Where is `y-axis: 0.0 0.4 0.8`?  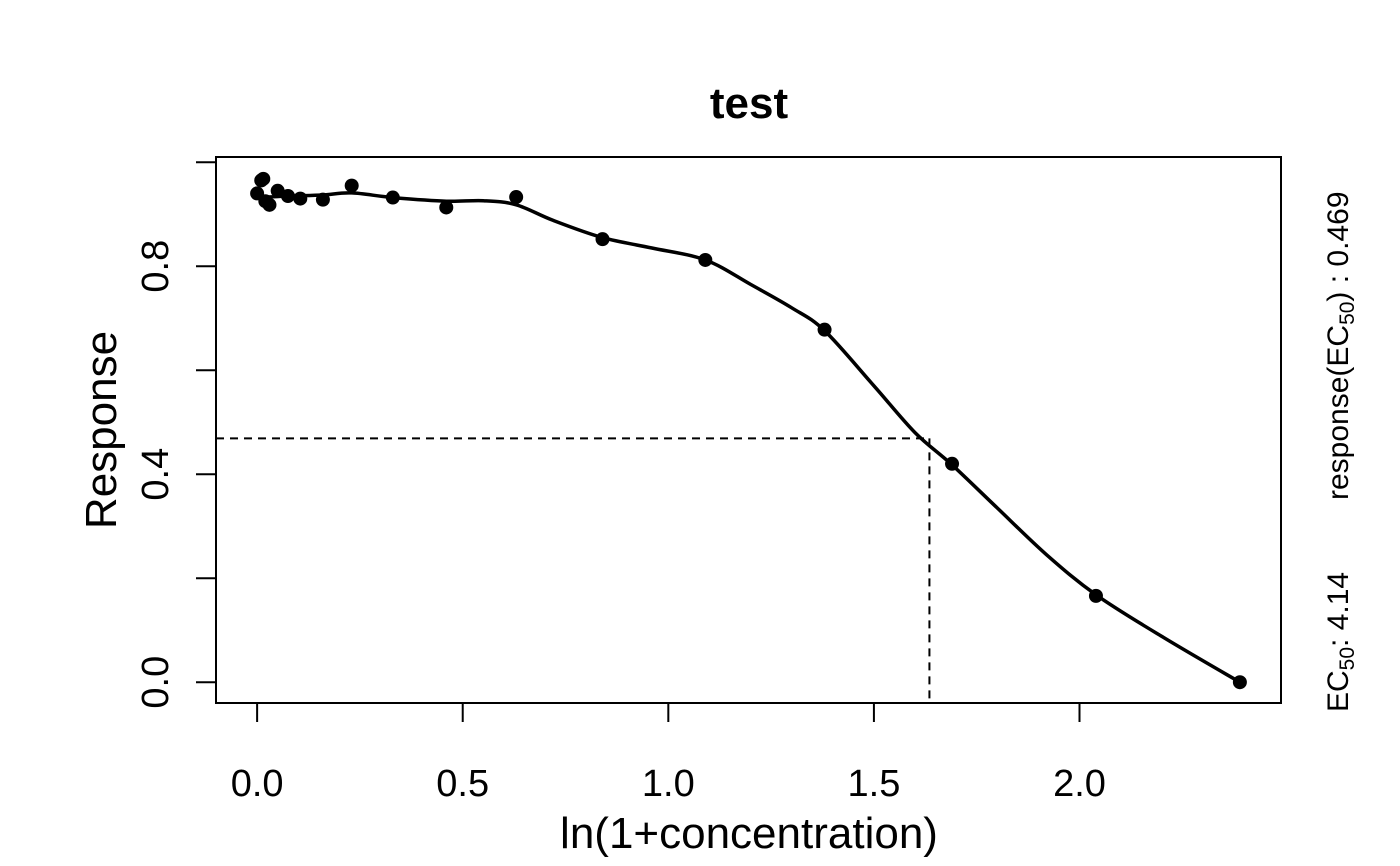 y-axis: 0.0 0.4 0.8 is located at coordinates (176, 435).